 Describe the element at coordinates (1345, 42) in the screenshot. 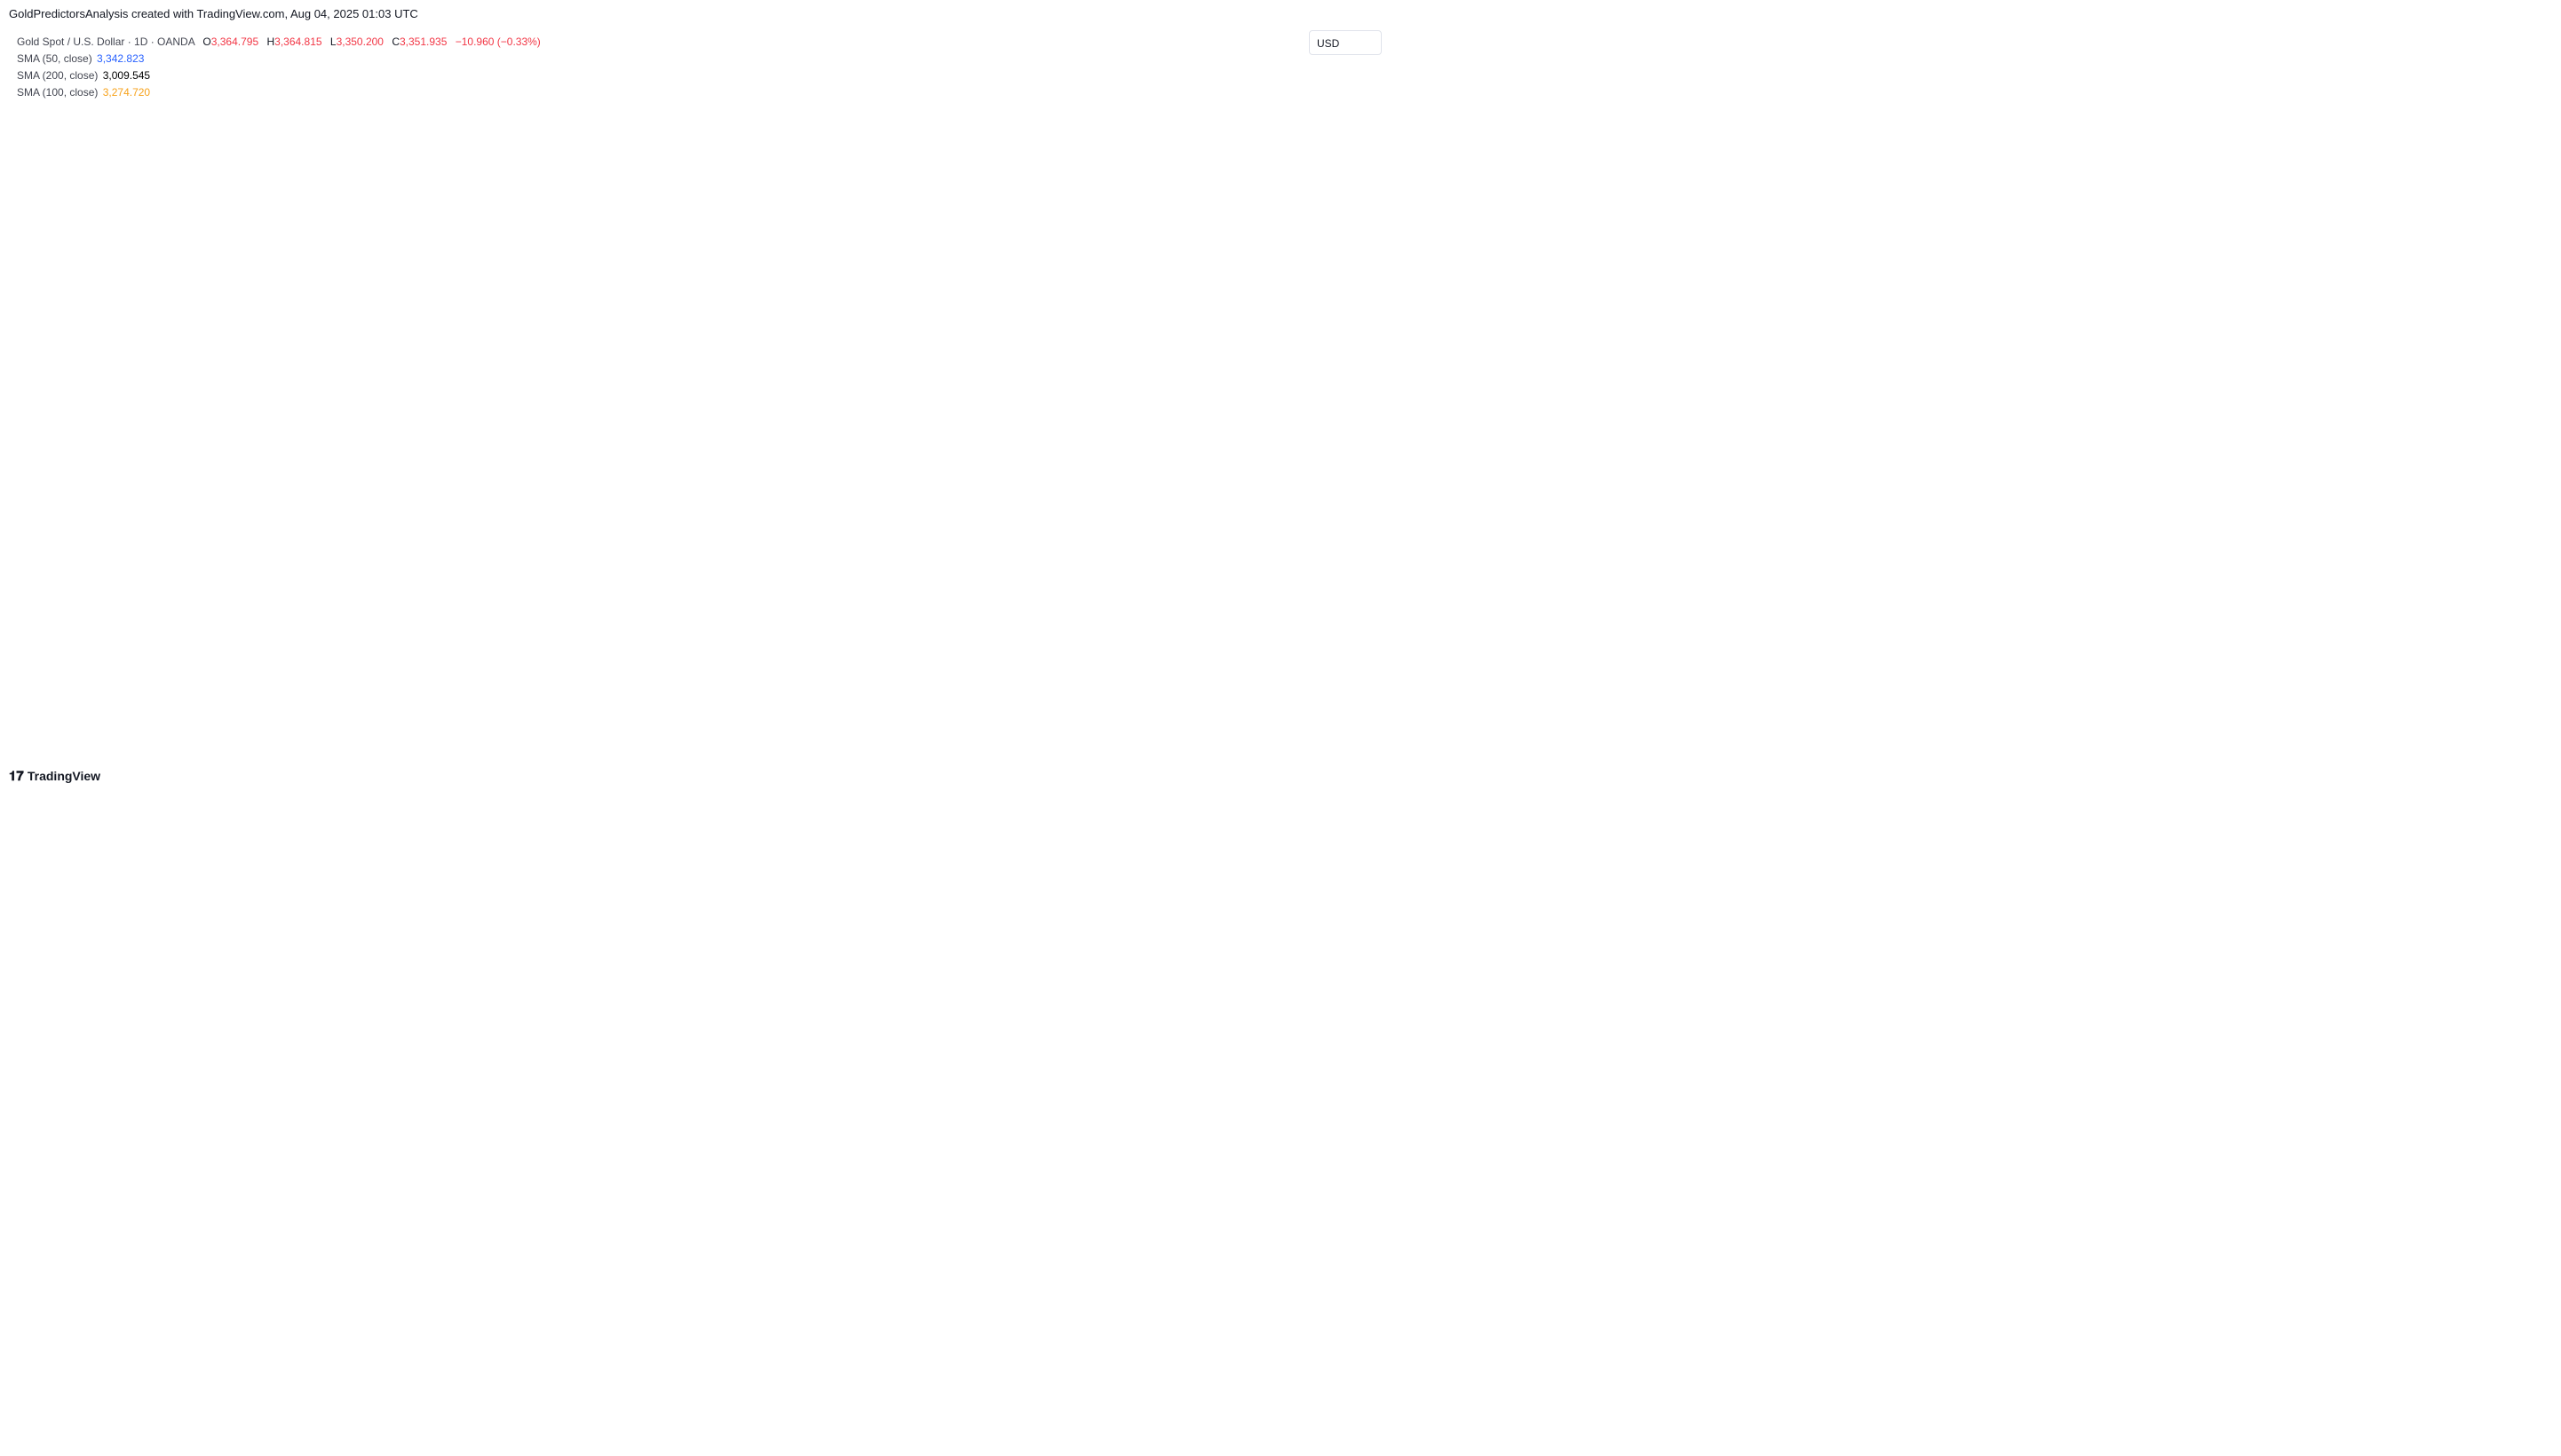

I see `currency-button: USD` at that location.